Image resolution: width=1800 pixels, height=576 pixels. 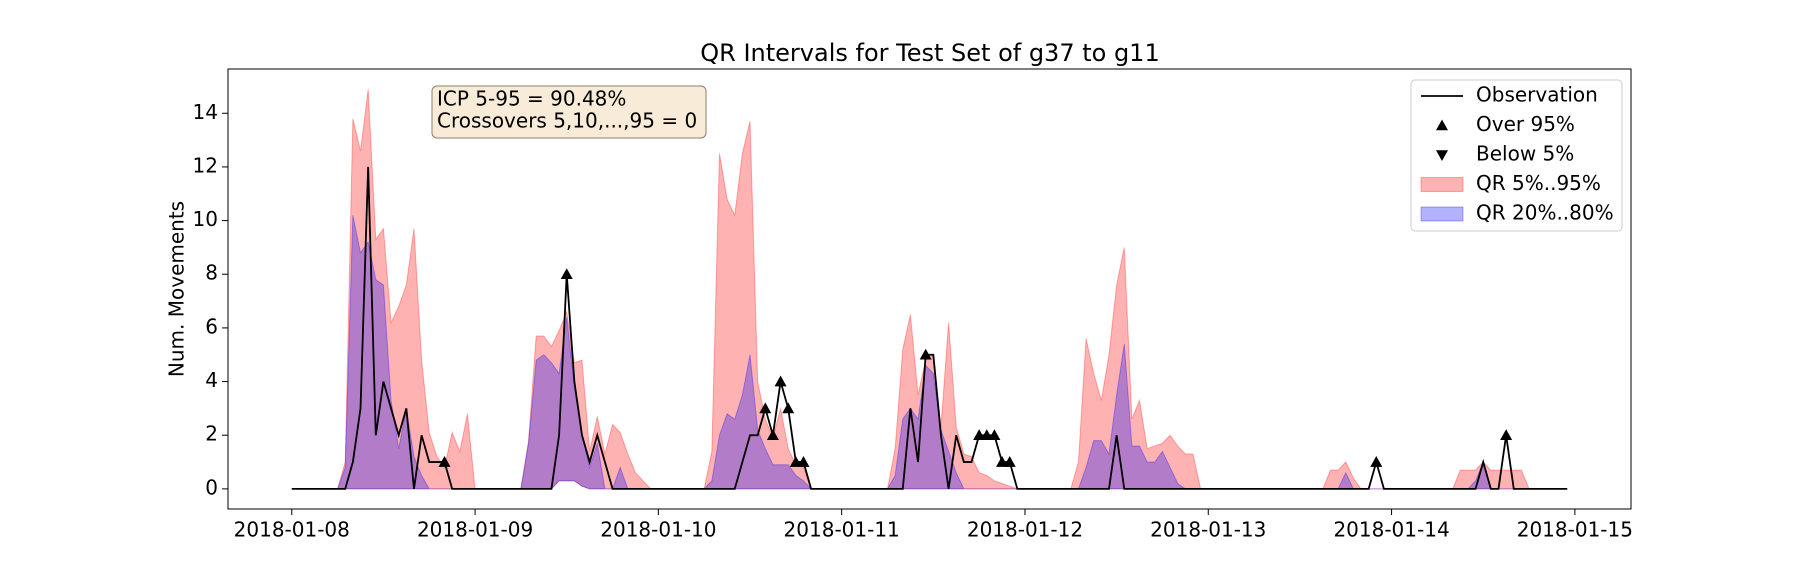 What do you see at coordinates (1575, 530) in the screenshot?
I see `x-tick-label: 2018-01-15` at bounding box center [1575, 530].